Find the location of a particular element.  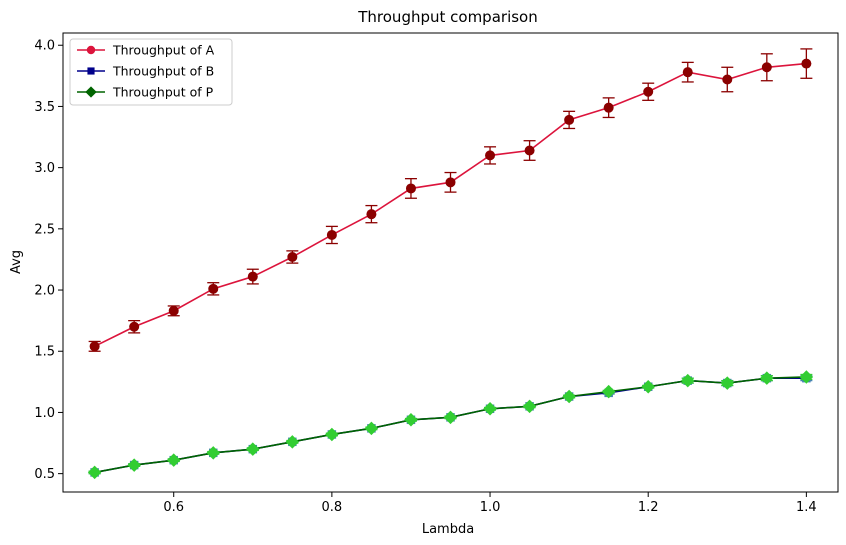

chart-title: Throughput comparison is located at coordinates (447, 17).